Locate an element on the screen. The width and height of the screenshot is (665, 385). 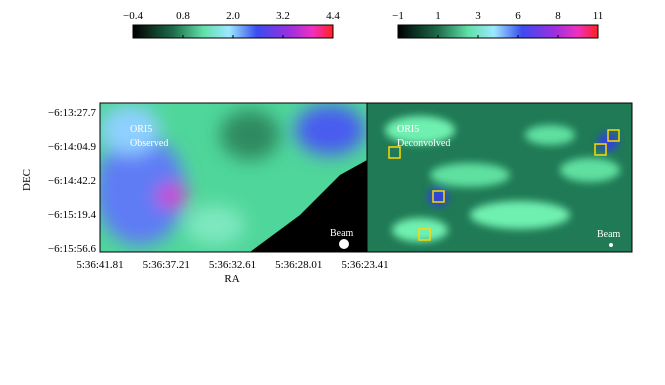
panel-sublabel: Deconvolved is located at coordinates (423, 143).